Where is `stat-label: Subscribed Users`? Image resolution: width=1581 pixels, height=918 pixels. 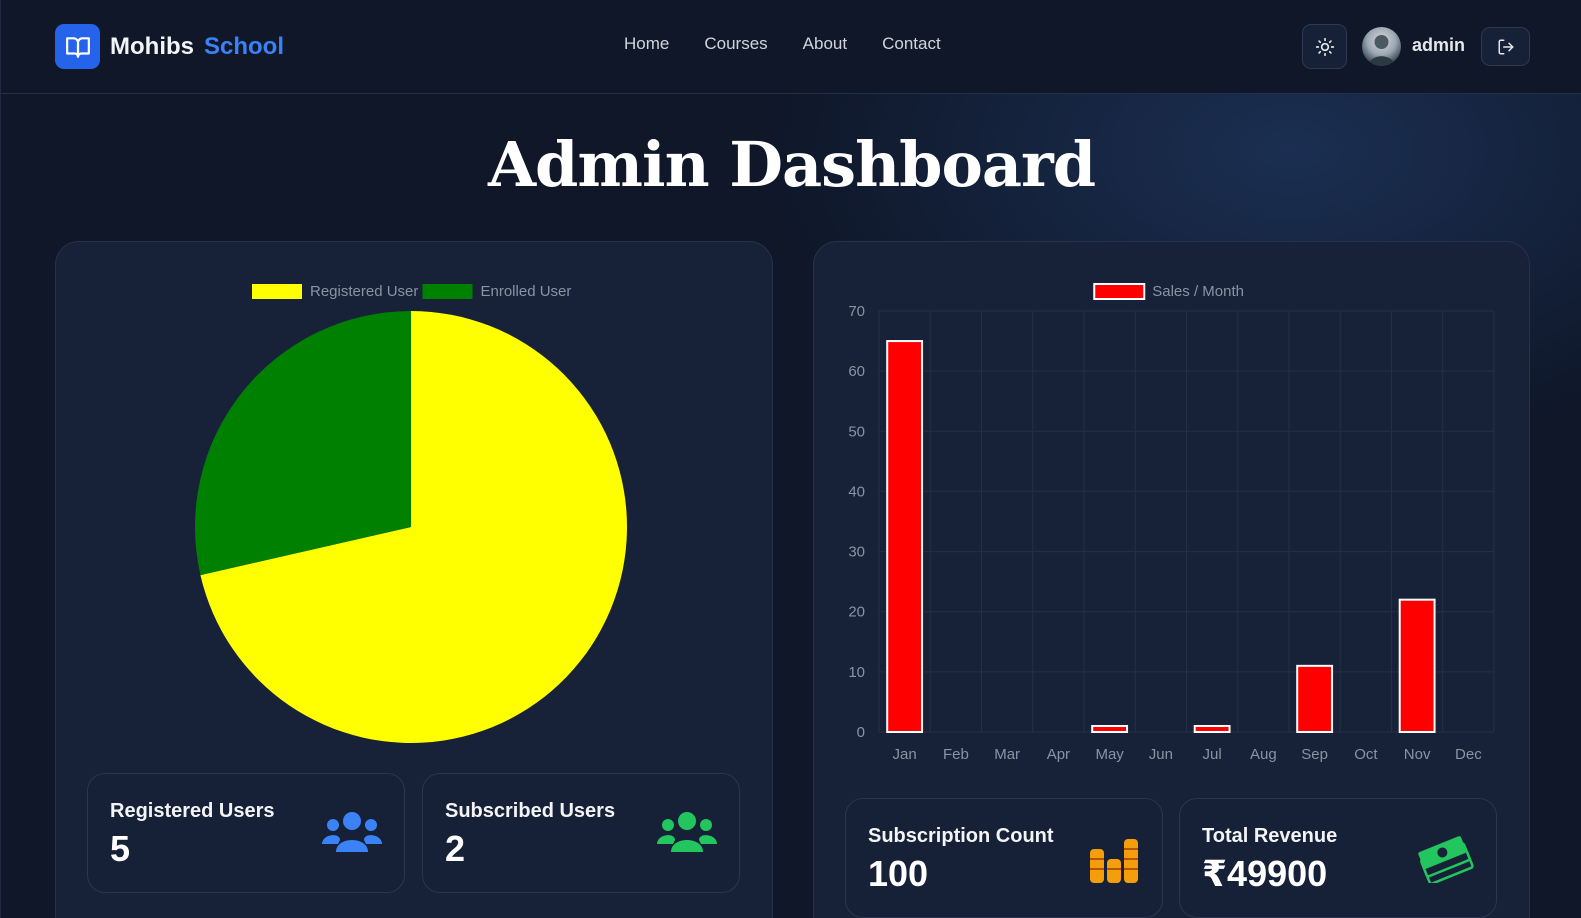
stat-label: Subscribed Users is located at coordinates (530, 811).